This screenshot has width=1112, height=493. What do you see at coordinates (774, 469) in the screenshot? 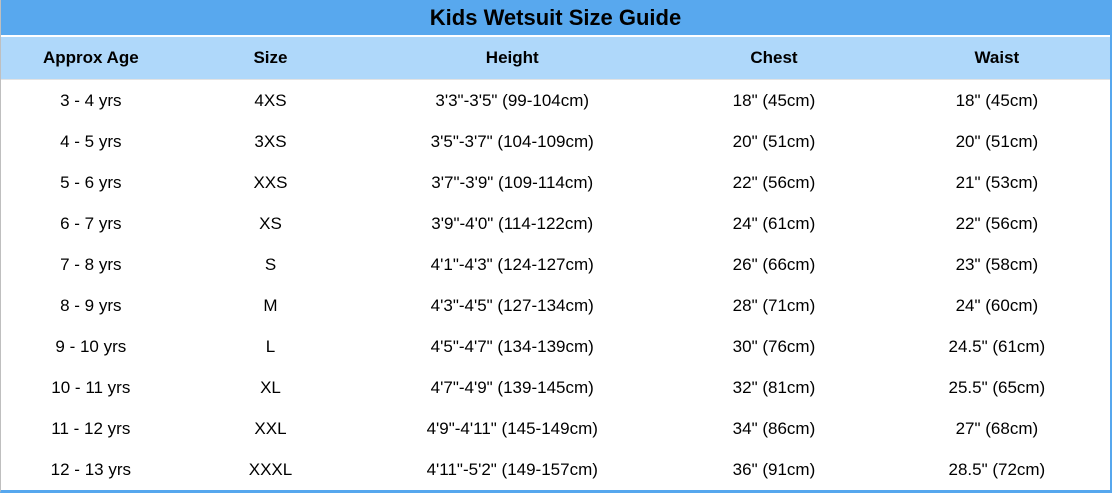
I see `cell-chest: 36" (91cm)` at bounding box center [774, 469].